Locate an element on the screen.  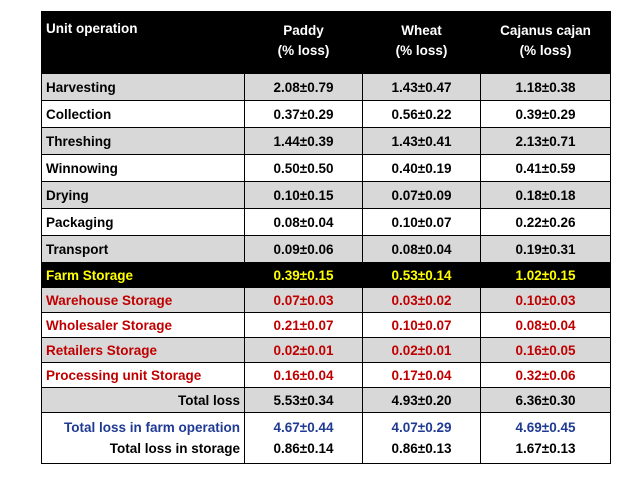
table-row: Harvesting 2.08±0.79 1.43±0.47 1.18±0.38 is located at coordinates (326, 87).